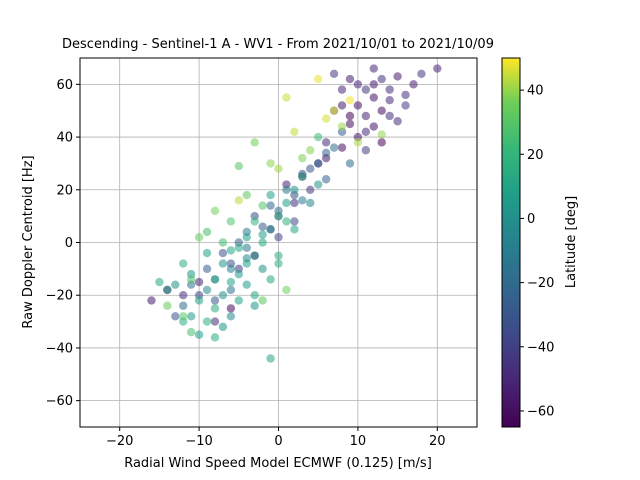 This screenshot has height=480, width=640. I want to click on x-tick-label: −20, so click(119, 441).